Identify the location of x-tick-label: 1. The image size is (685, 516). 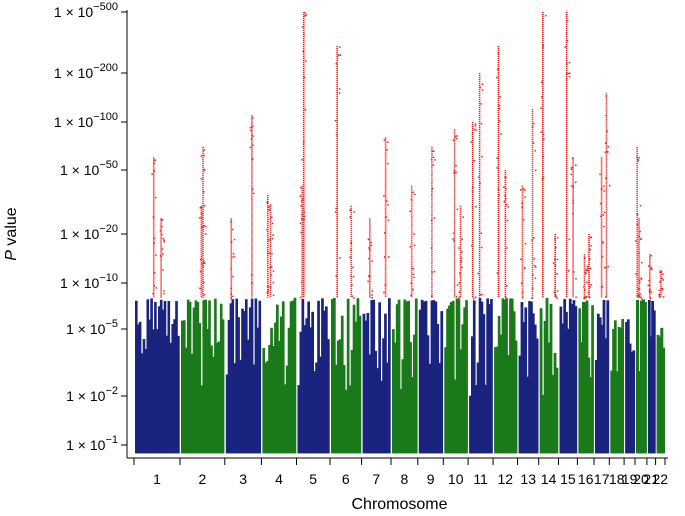
(157, 479).